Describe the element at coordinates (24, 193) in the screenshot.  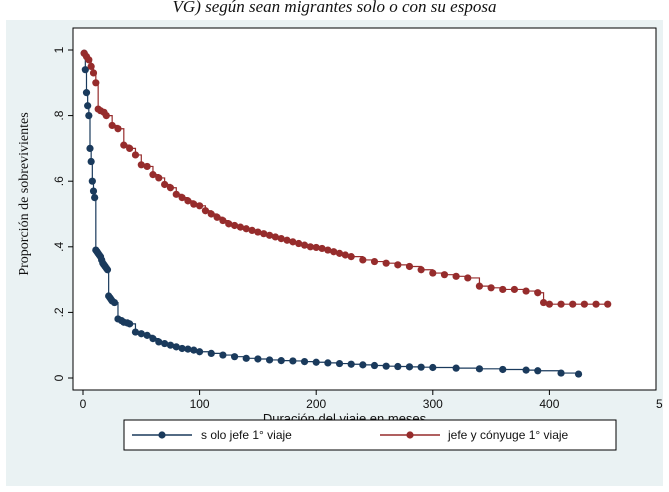
I see `y-axis-title: Proporción de sobrevivientes` at that location.